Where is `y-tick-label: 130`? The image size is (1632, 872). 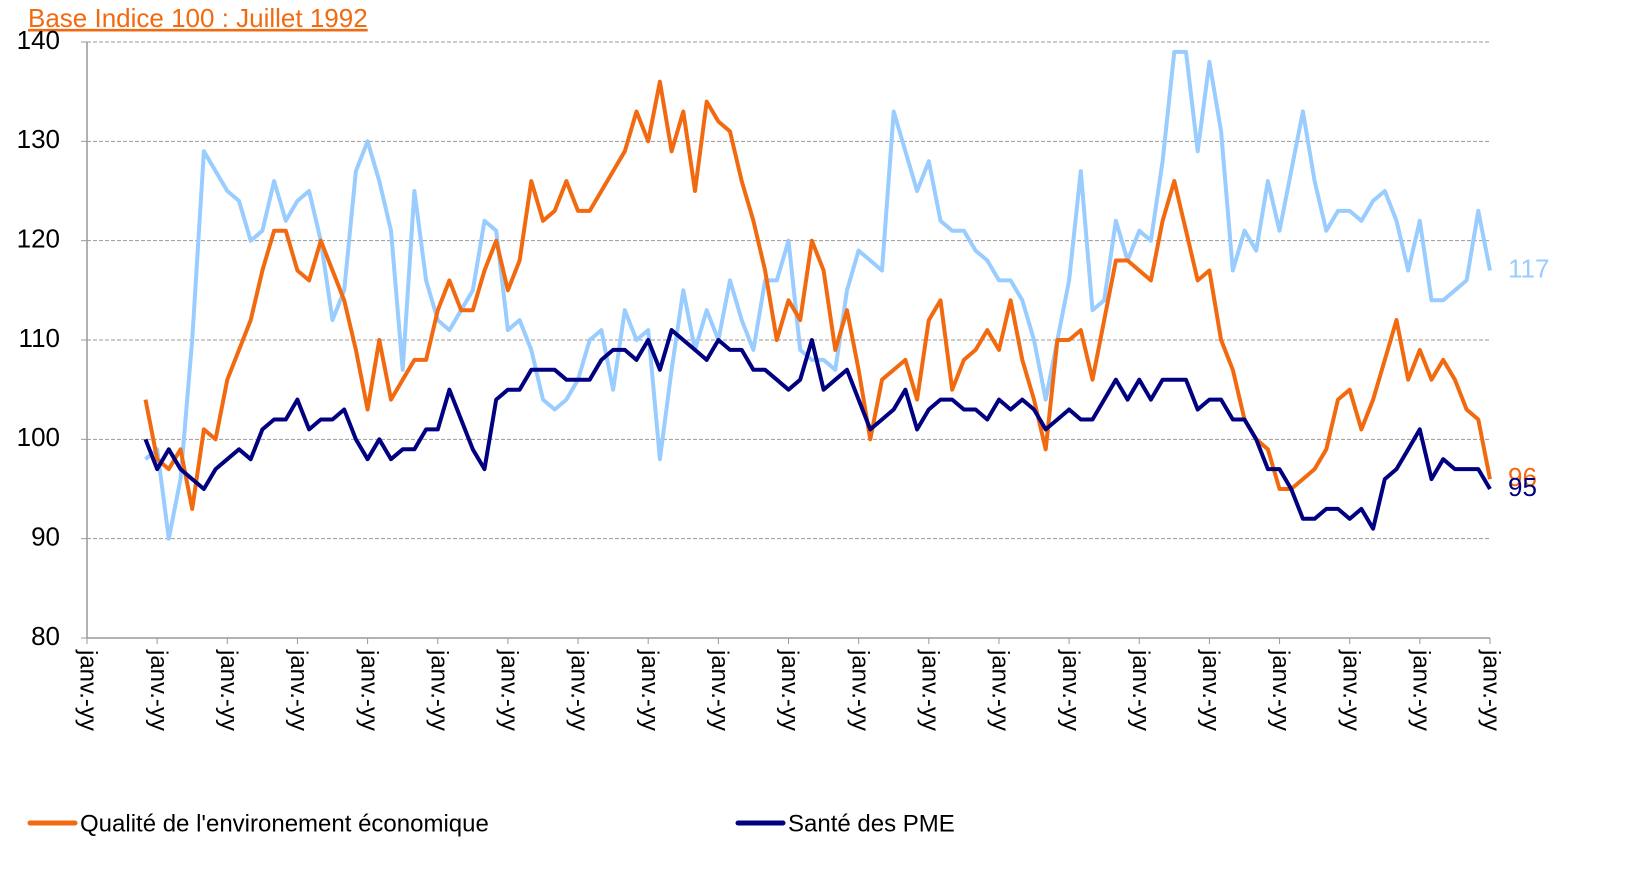 y-tick-label: 130 is located at coordinates (38, 139).